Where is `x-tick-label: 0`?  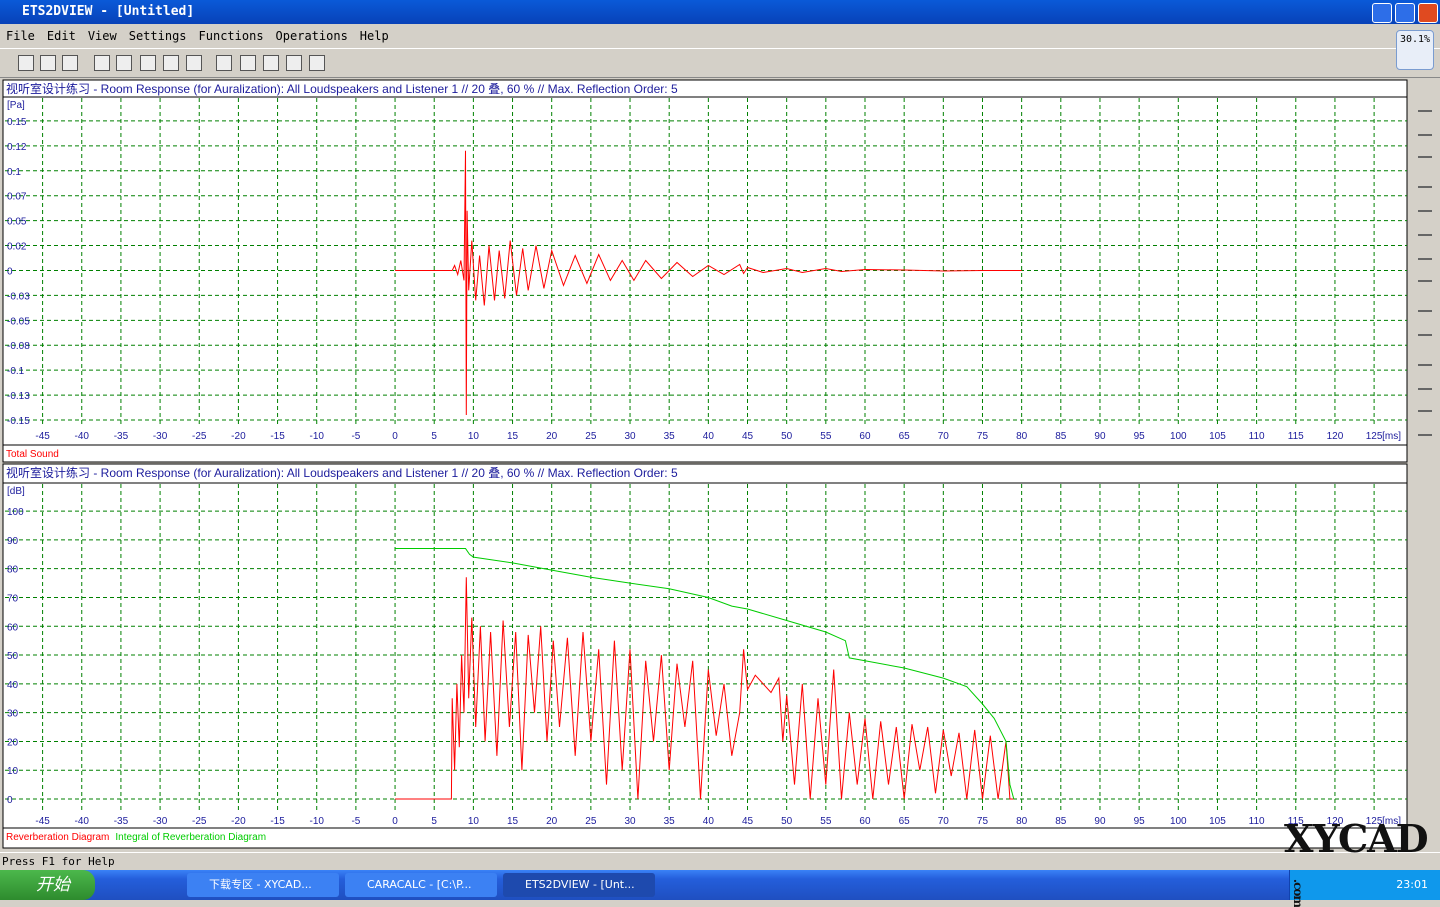 x-tick-label: 0 is located at coordinates (395, 821).